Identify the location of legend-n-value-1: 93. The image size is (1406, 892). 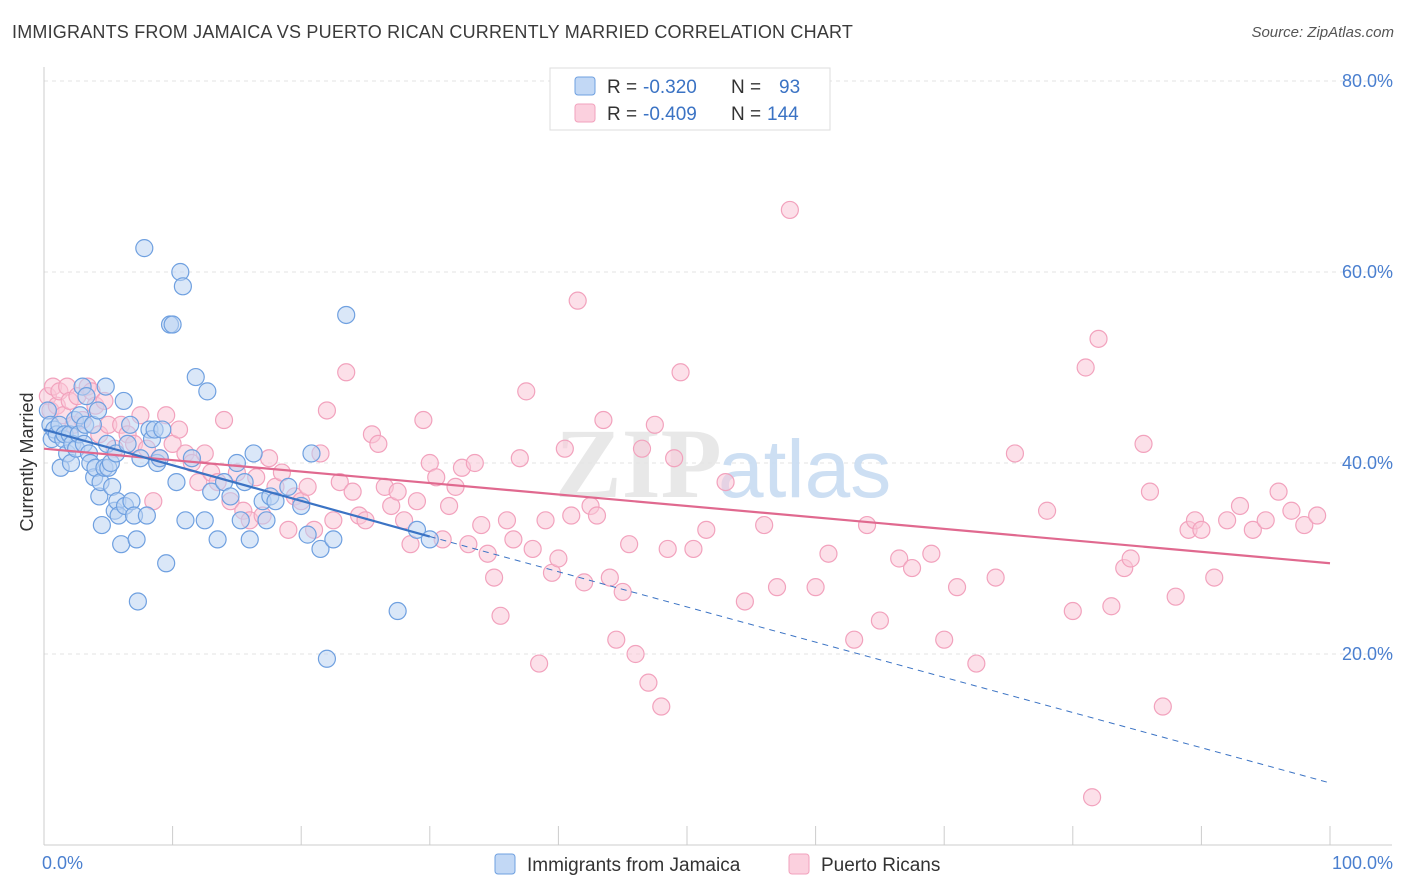
(789, 87).